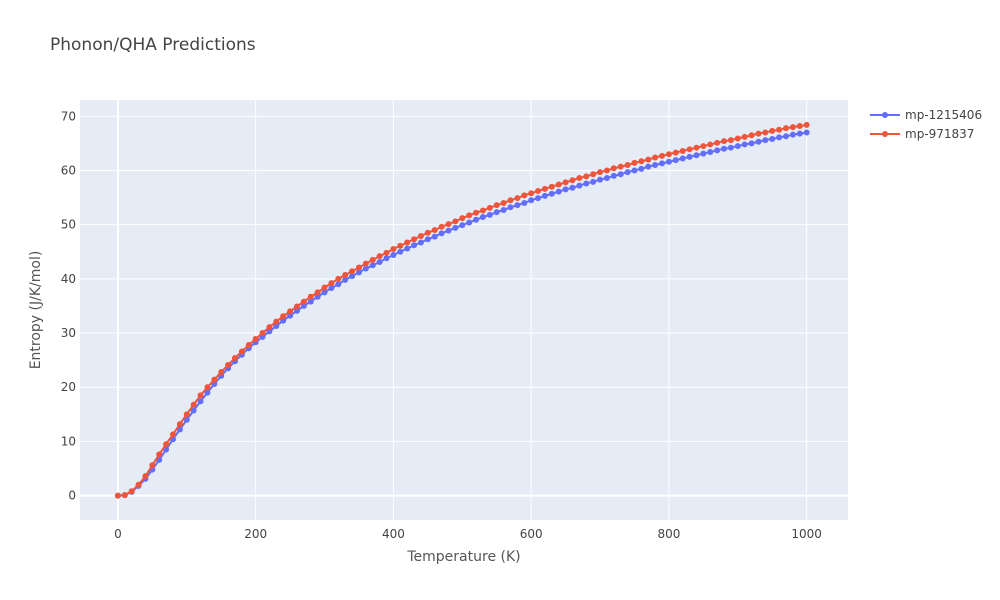 The height and width of the screenshot is (600, 1000). I want to click on legend: mp-1215406 mp-971837, so click(926, 124).